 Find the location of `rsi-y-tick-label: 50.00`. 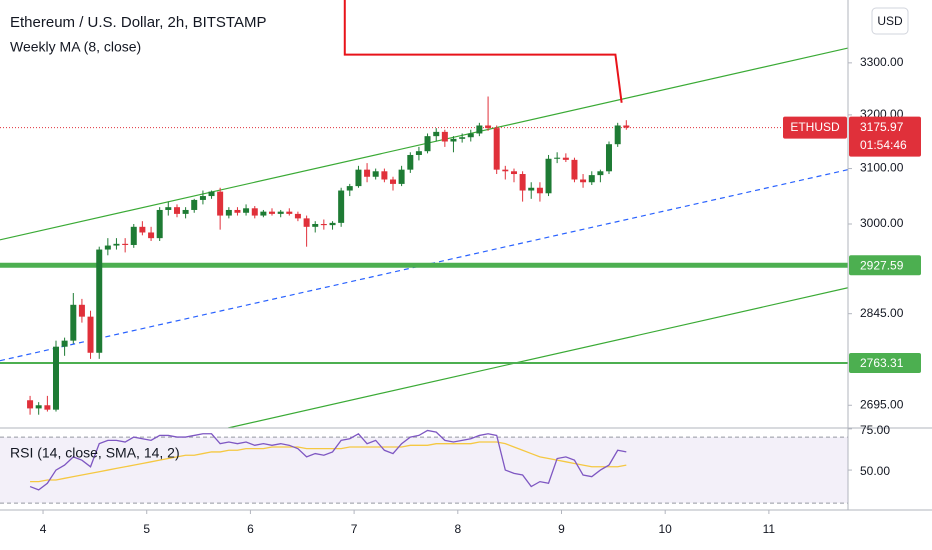

rsi-y-tick-label: 50.00 is located at coordinates (875, 471).